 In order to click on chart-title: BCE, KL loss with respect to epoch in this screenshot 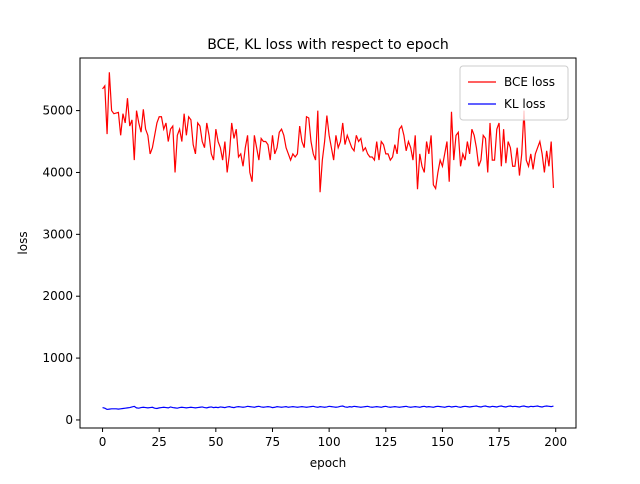, I will do `click(328, 45)`.